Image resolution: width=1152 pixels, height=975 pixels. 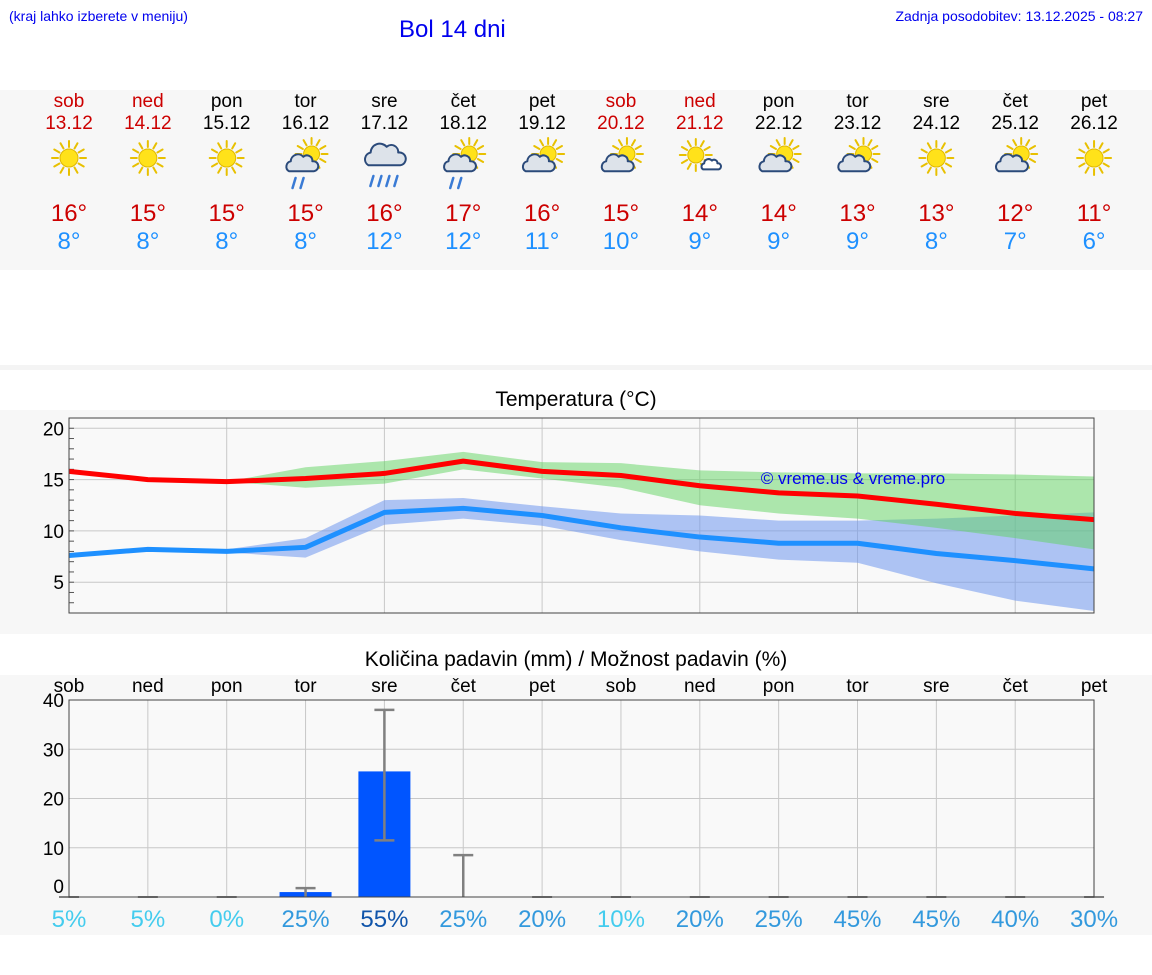 What do you see at coordinates (463, 213) in the screenshot?
I see `forecast-max-temp: 17°` at bounding box center [463, 213].